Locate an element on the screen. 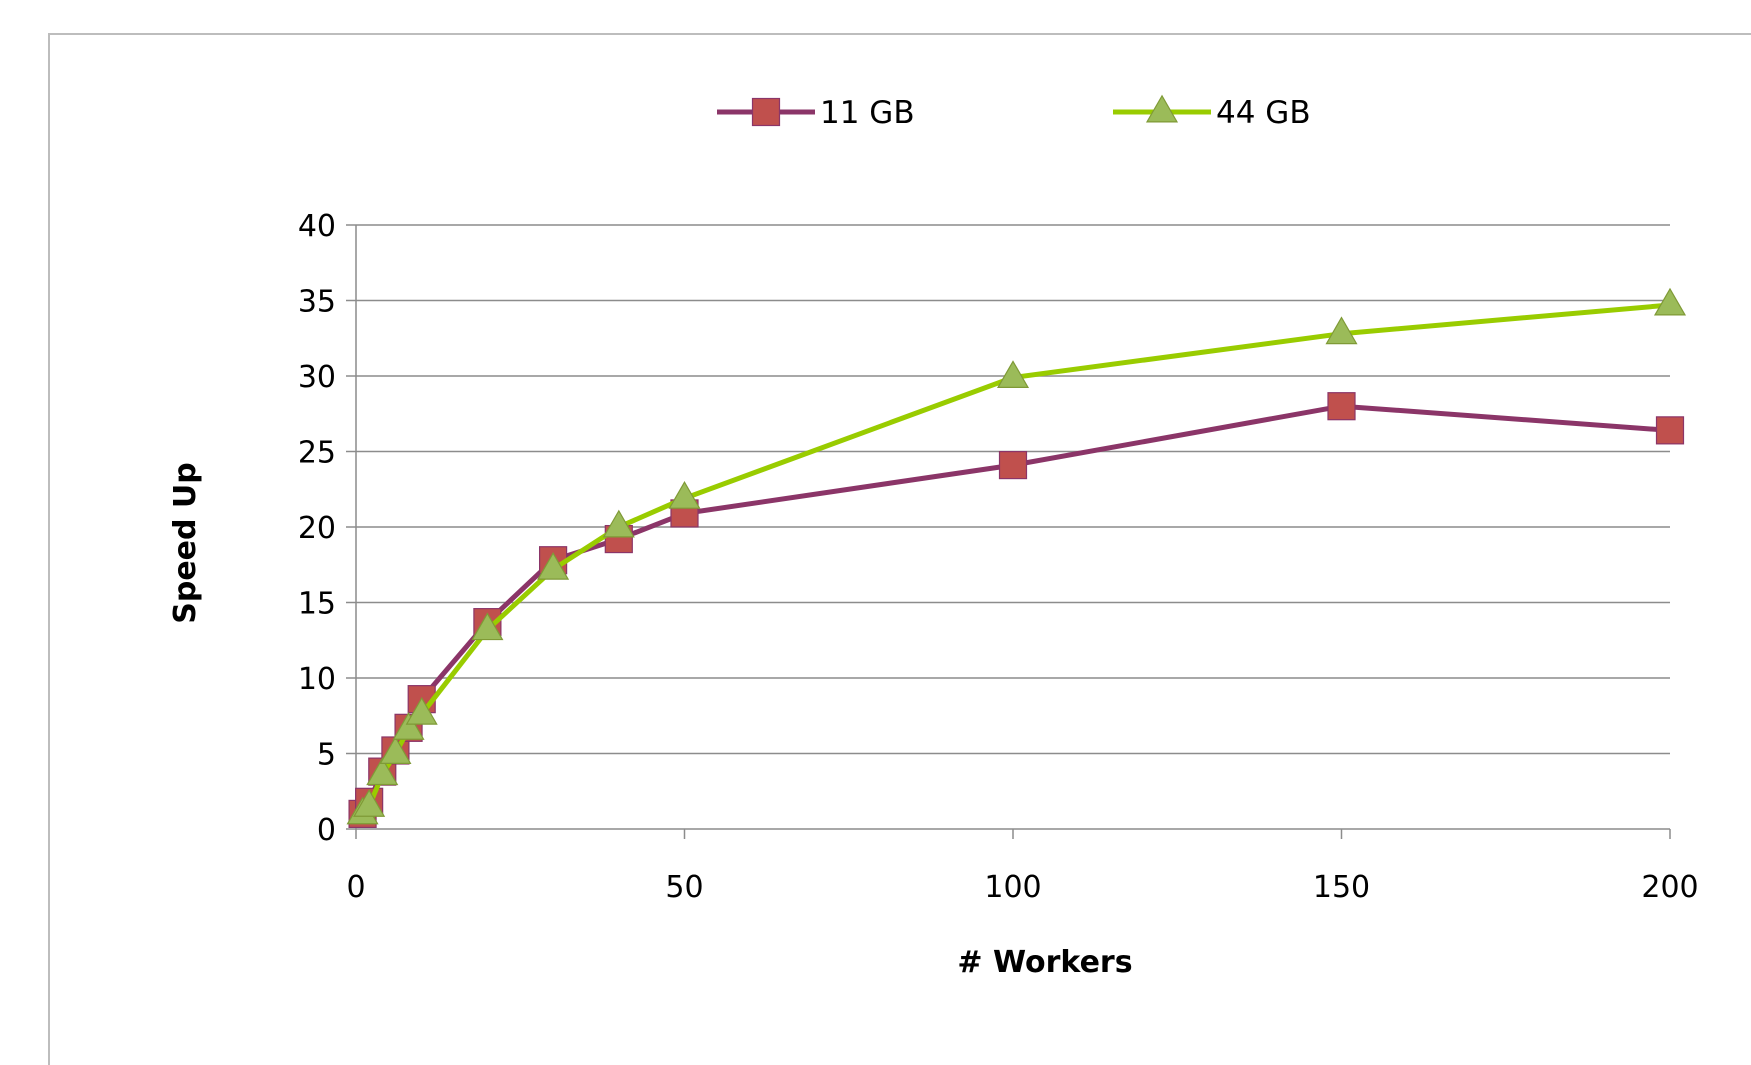 This screenshot has width=1751, height=1065. x-tick-label-100: 100 is located at coordinates (1012, 887).